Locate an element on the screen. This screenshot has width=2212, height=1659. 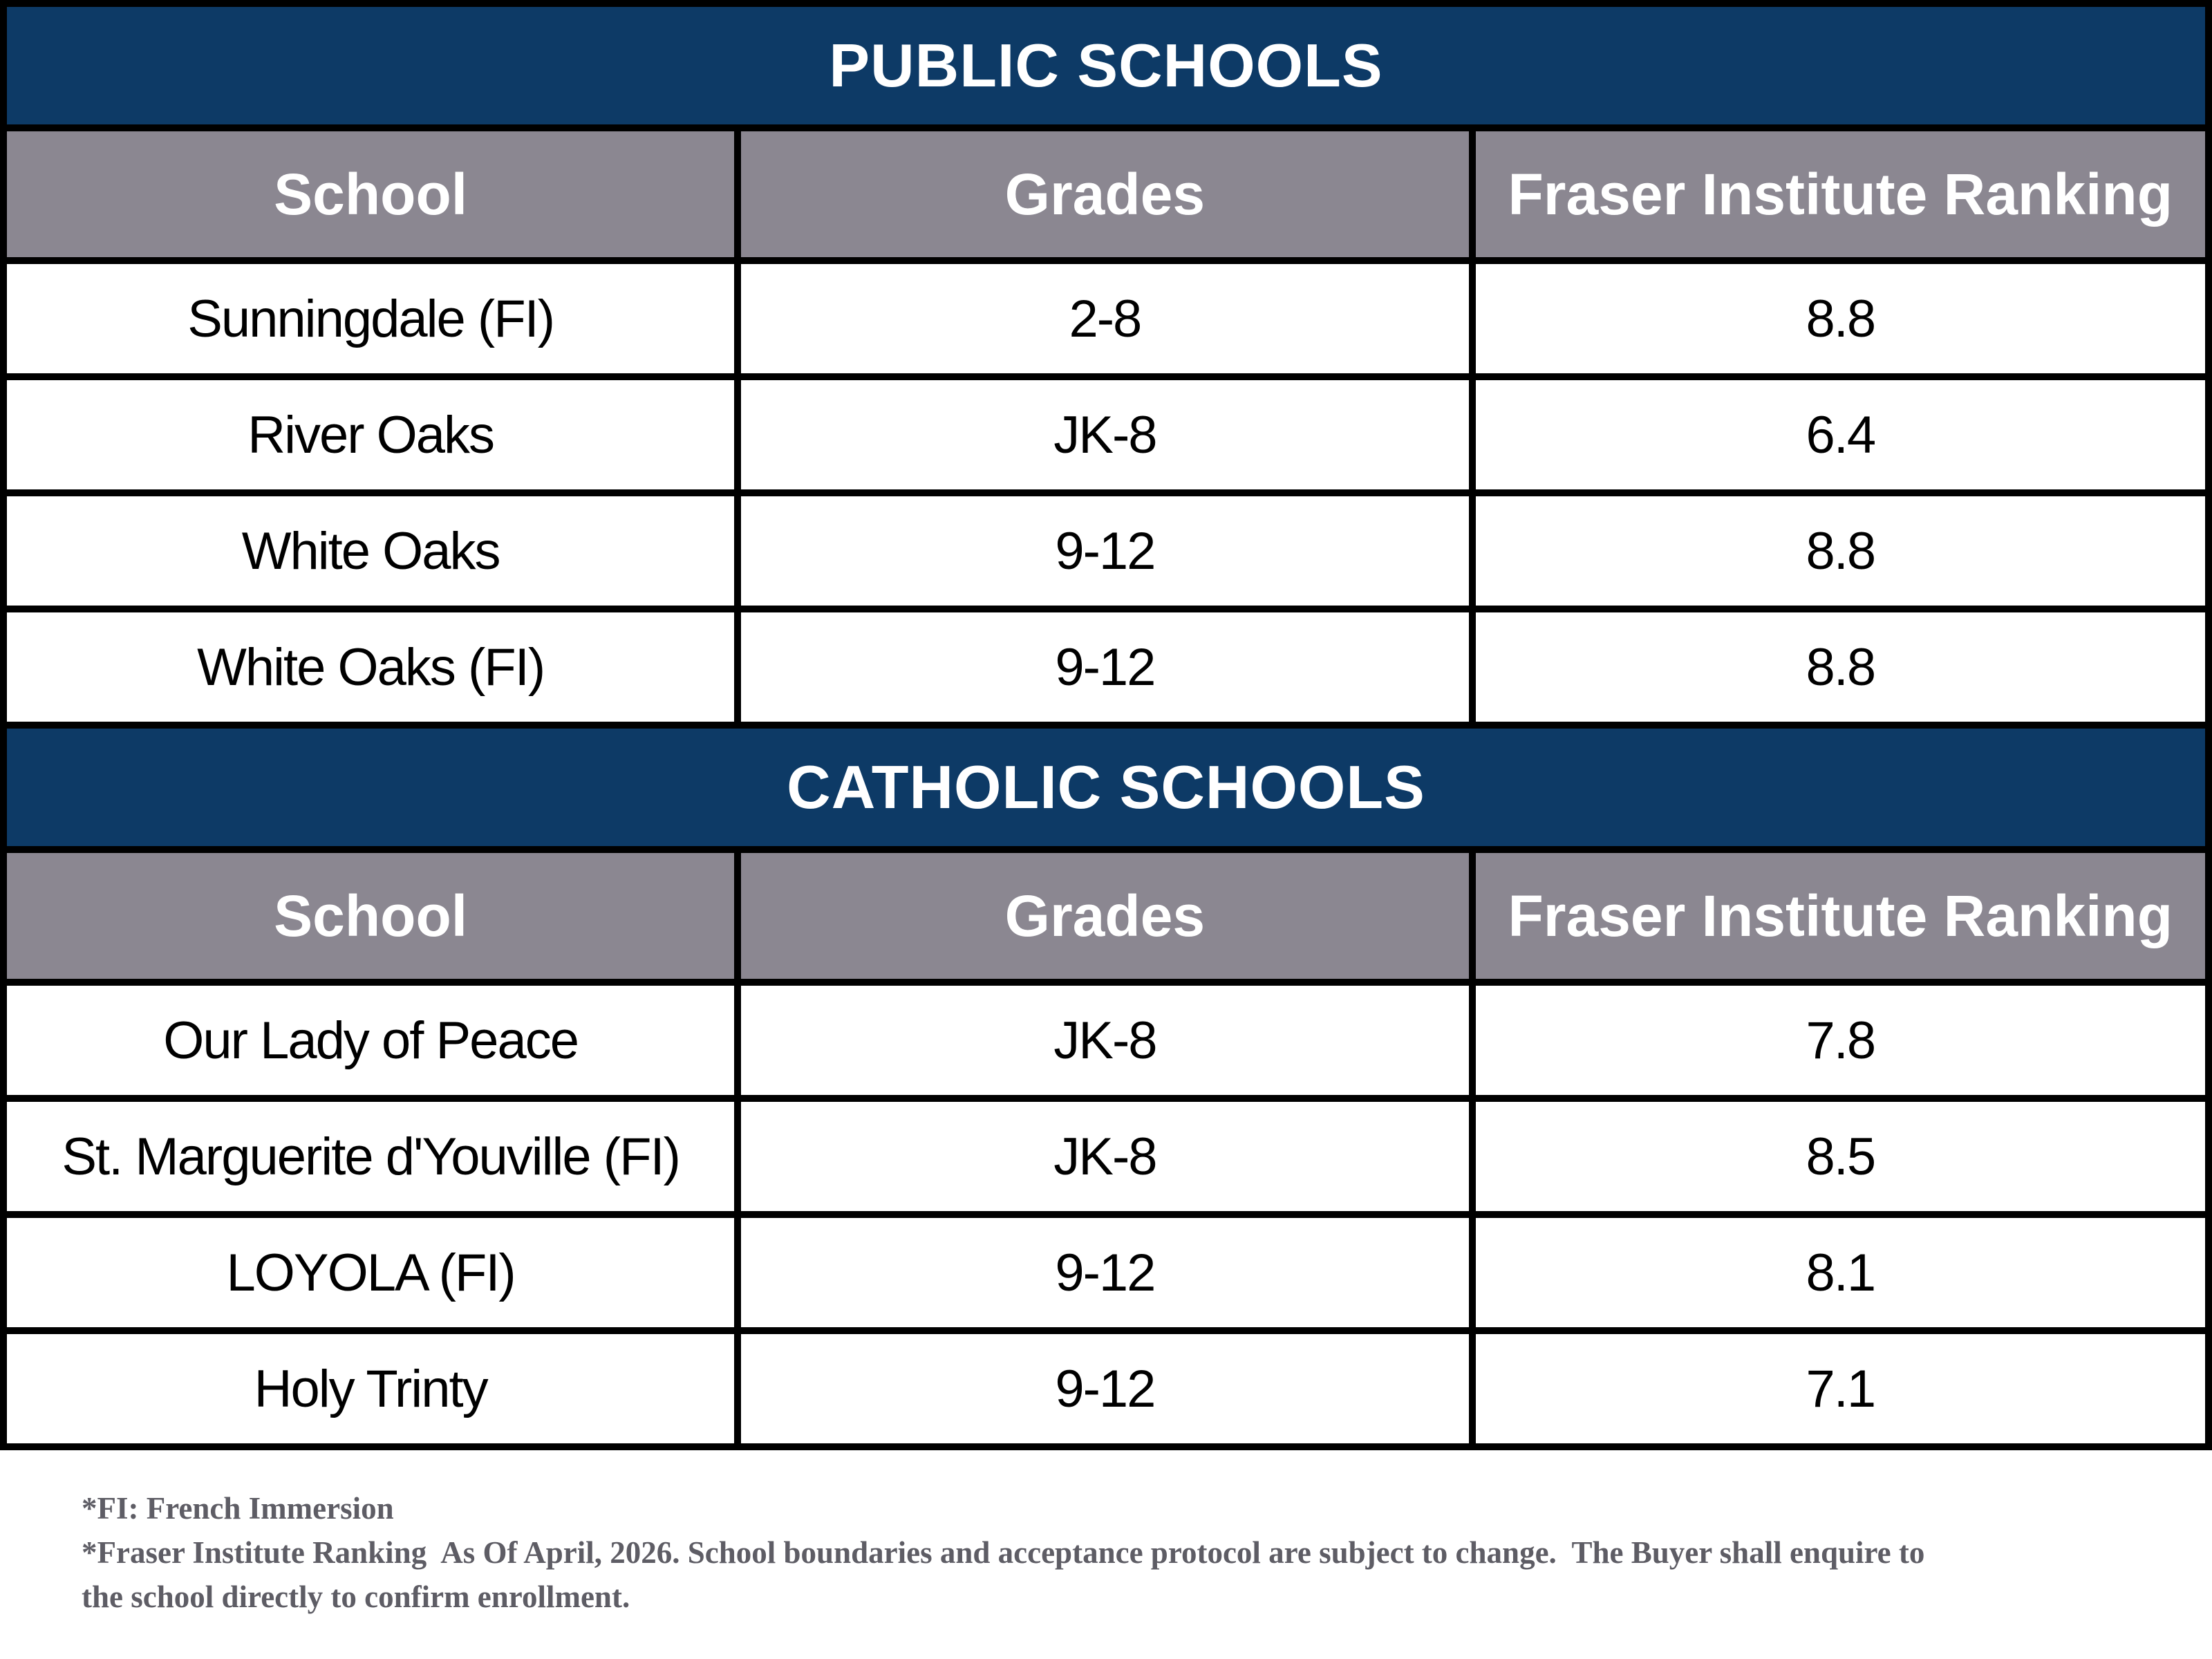
table-row: St. Marguerite d'Youville (FI) JK-8 8.5 is located at coordinates (1106, 1156).